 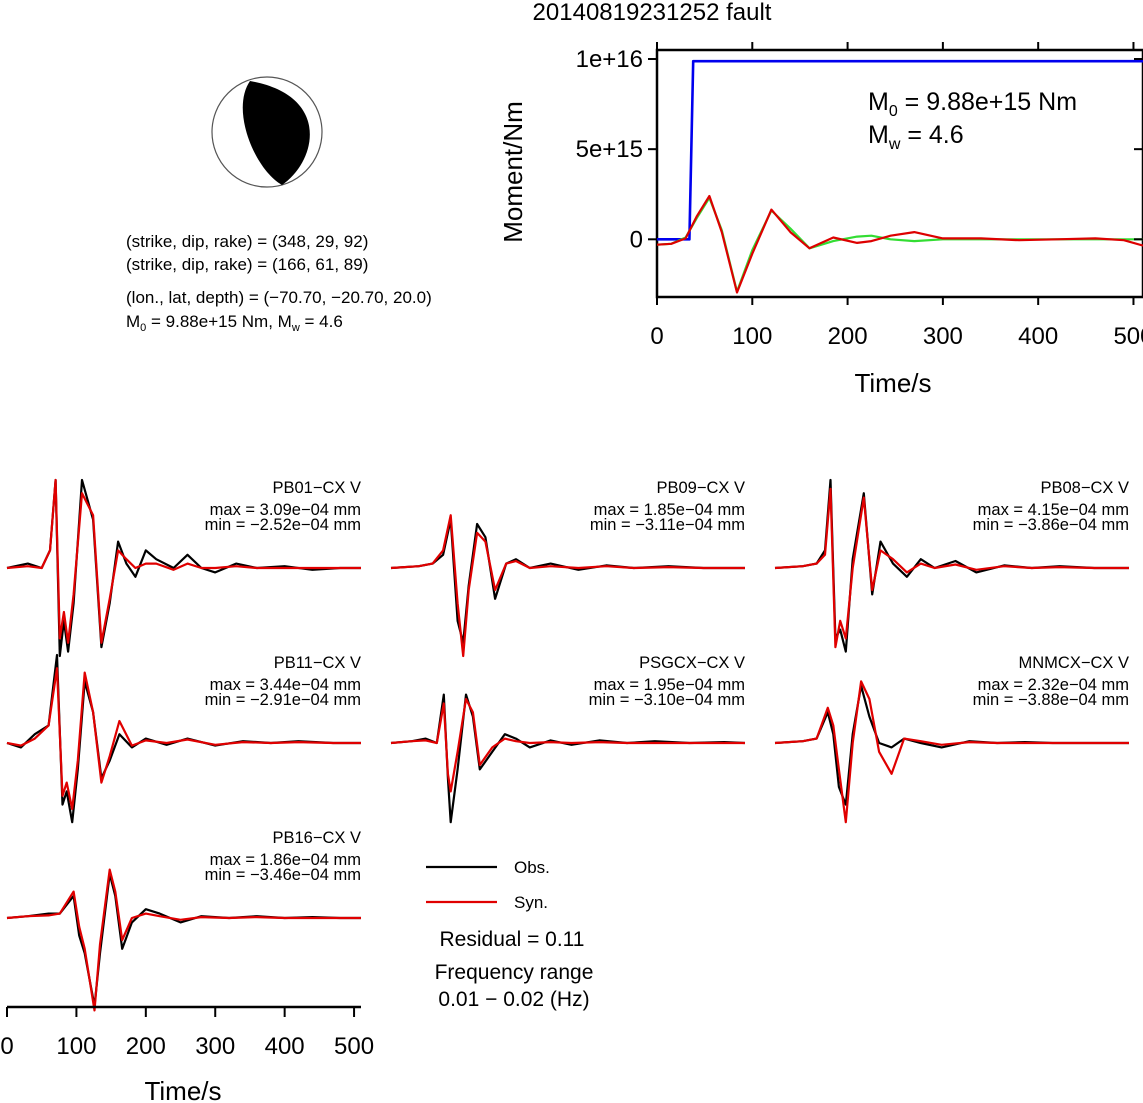 What do you see at coordinates (656, 336) in the screenshot?
I see `moment-x-tick-label: 0` at bounding box center [656, 336].